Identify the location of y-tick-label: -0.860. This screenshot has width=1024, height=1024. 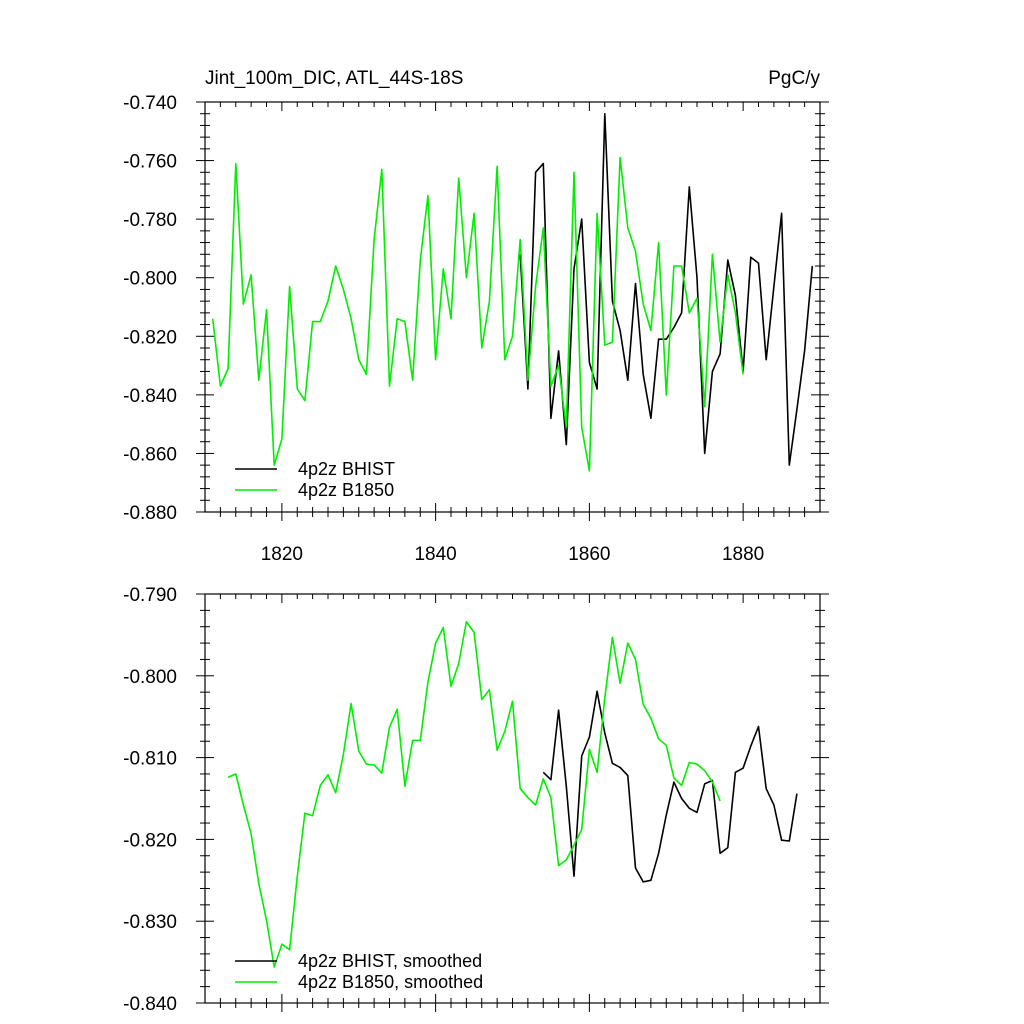
(150, 454).